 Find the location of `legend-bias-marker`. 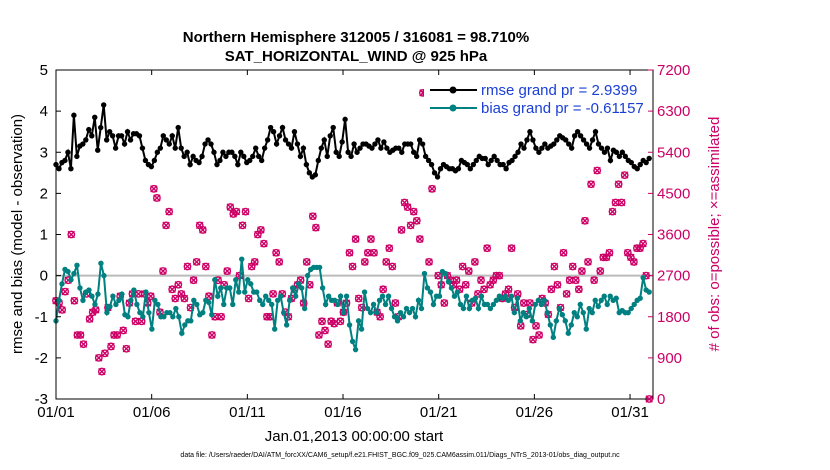

legend-bias-marker is located at coordinates (453, 108).